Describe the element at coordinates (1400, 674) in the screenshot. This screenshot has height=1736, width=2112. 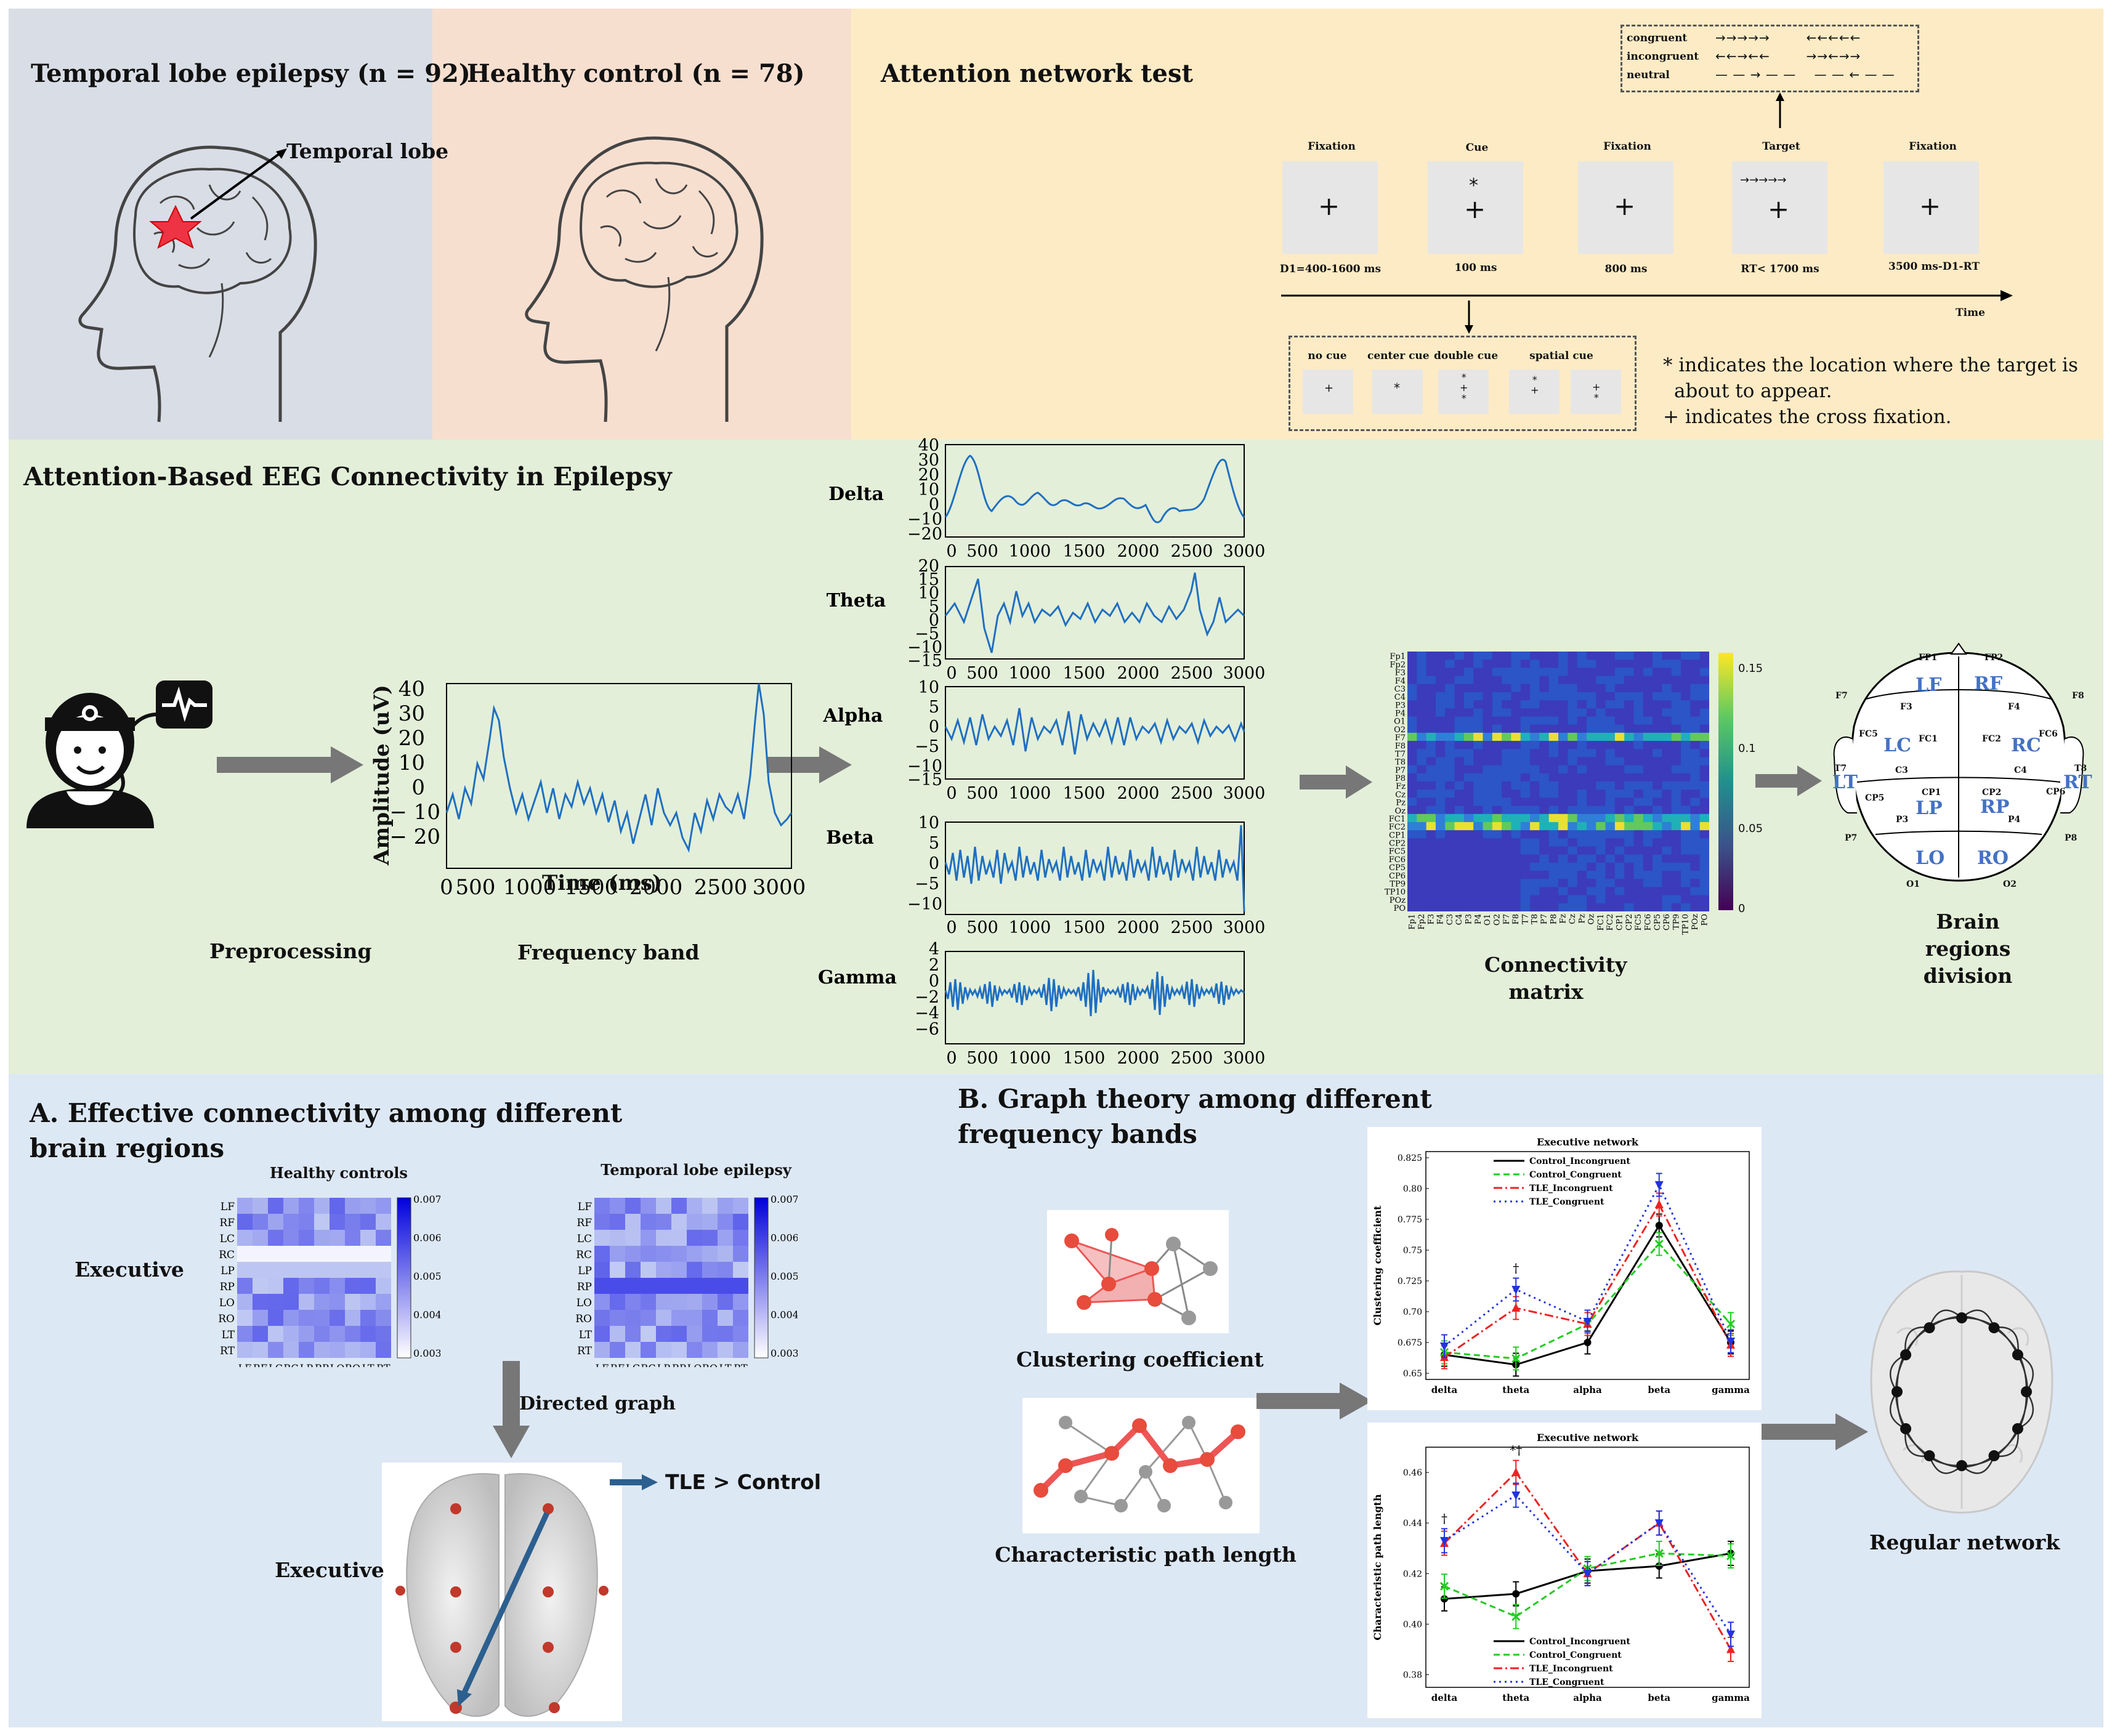
I see `matrix-row-label: F3` at that location.